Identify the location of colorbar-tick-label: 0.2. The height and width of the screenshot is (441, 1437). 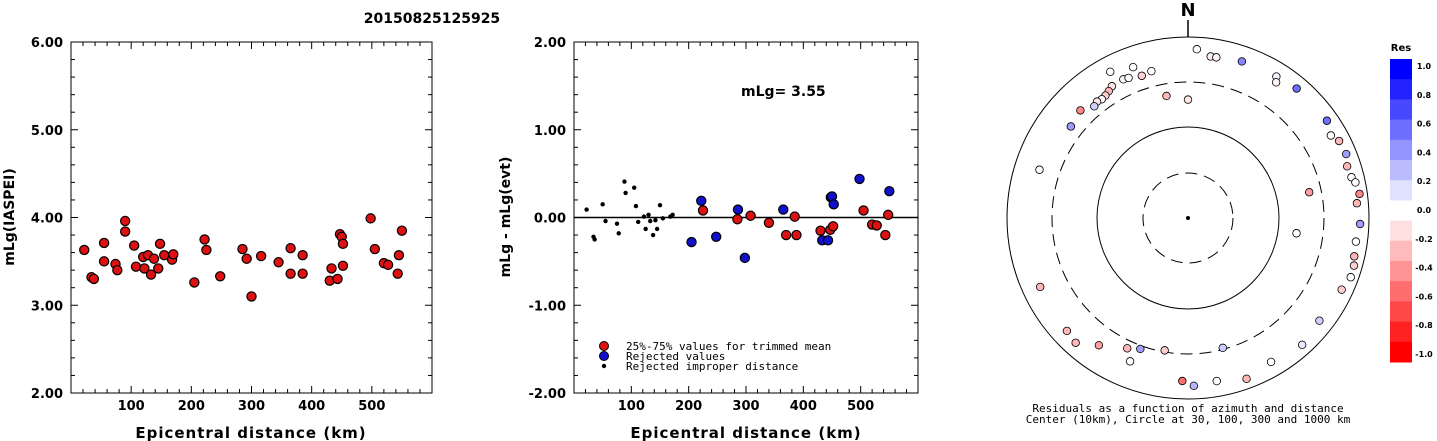
(1424, 181).